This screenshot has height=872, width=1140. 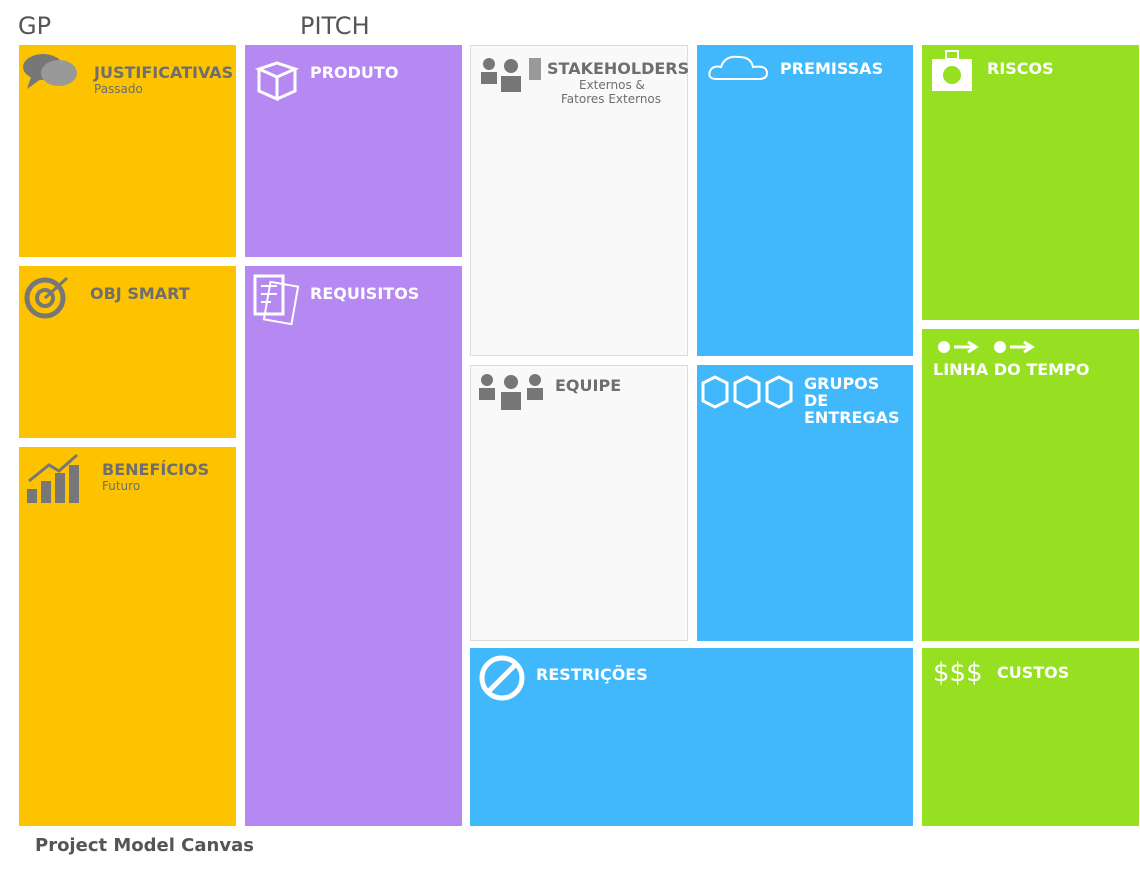 I want to click on block-title: CUSTOS, so click(x=1033, y=672).